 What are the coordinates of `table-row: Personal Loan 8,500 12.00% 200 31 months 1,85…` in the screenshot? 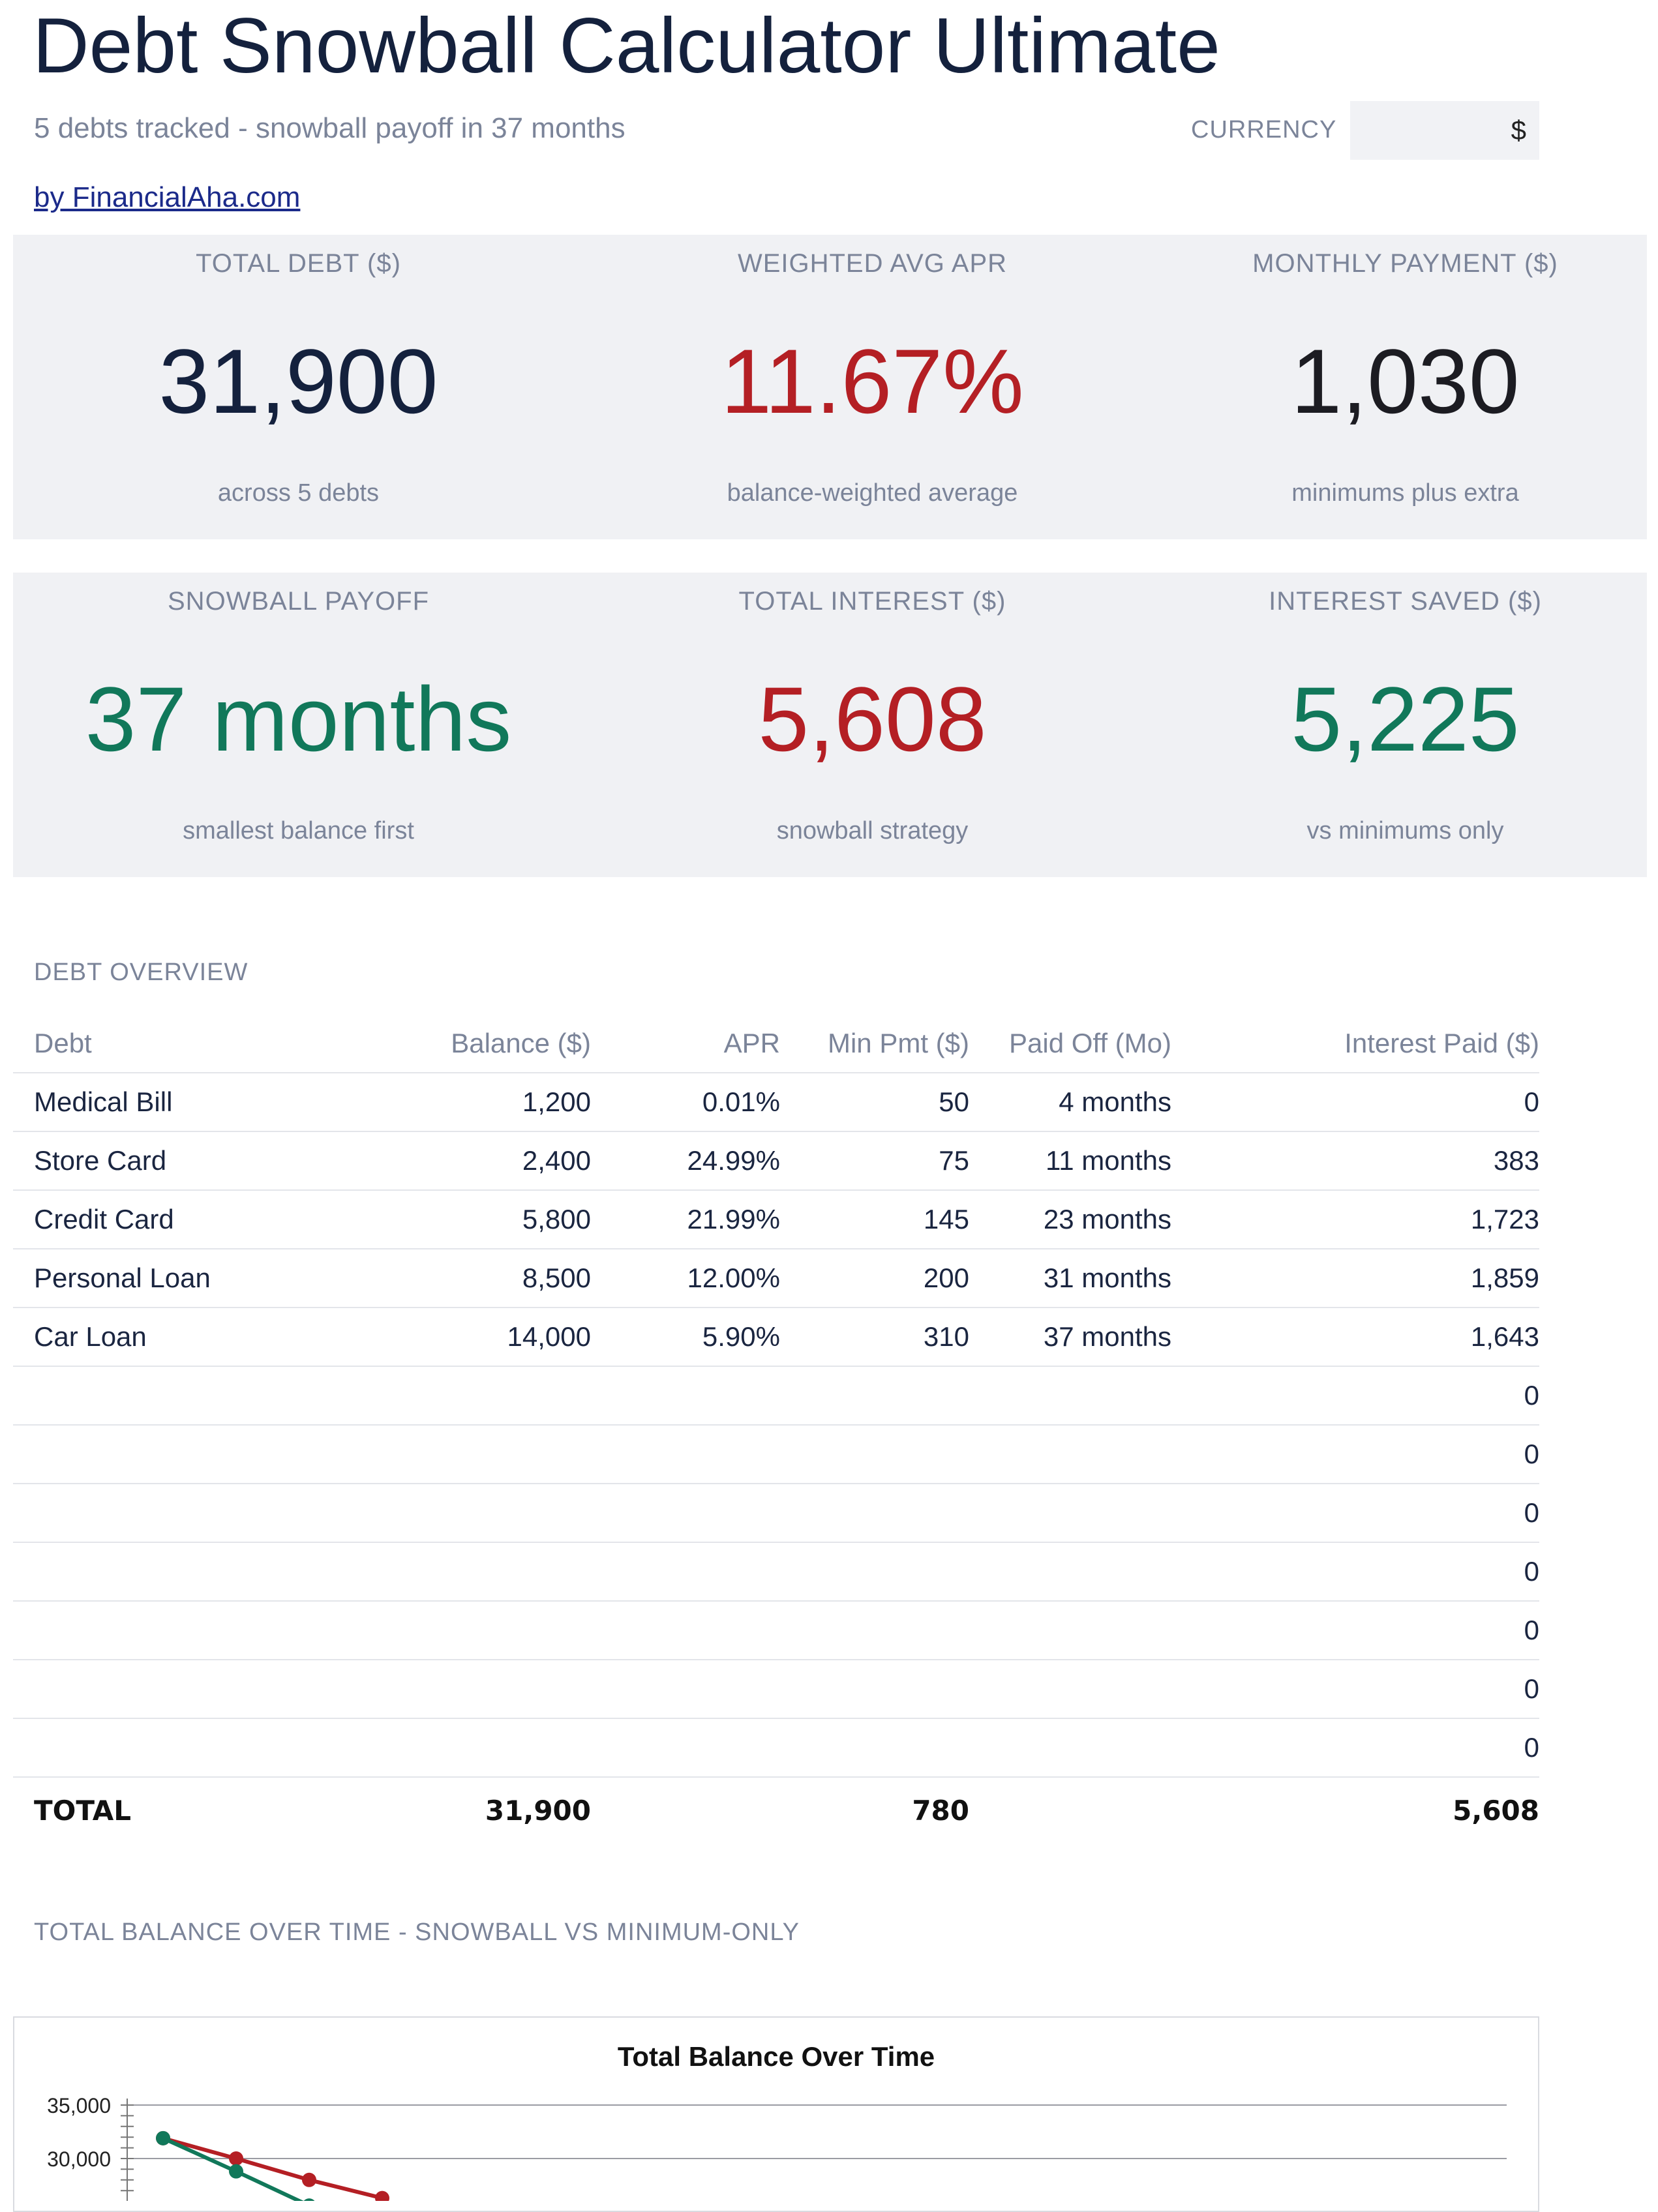 It's located at (776, 1278).